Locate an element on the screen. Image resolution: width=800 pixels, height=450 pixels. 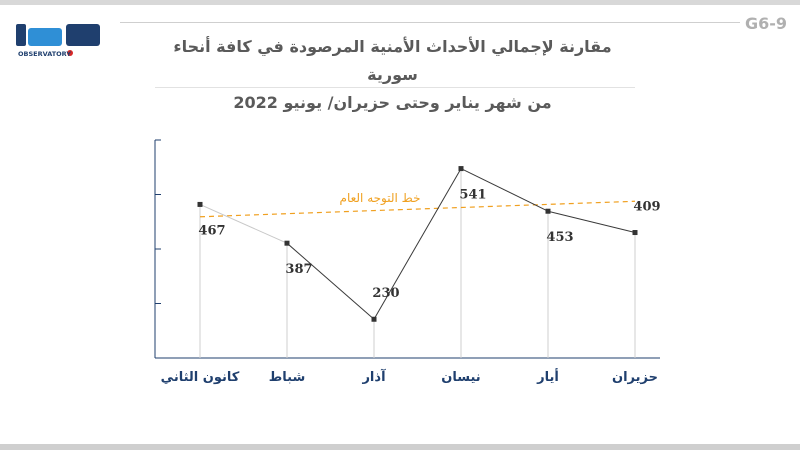
data-label: 453 is located at coordinates (559, 237).